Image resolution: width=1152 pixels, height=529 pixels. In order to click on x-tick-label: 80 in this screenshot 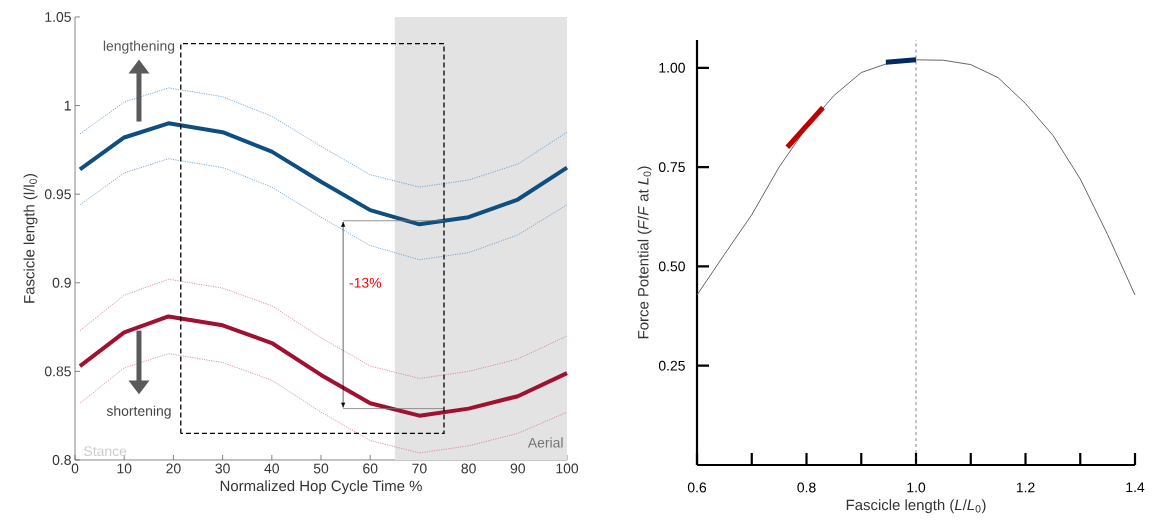, I will do `click(468, 468)`.